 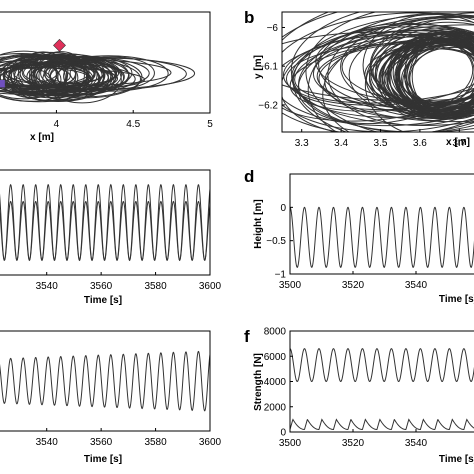 What do you see at coordinates (353, 443) in the screenshot?
I see `panel-f-xtick-label: 3520` at bounding box center [353, 443].